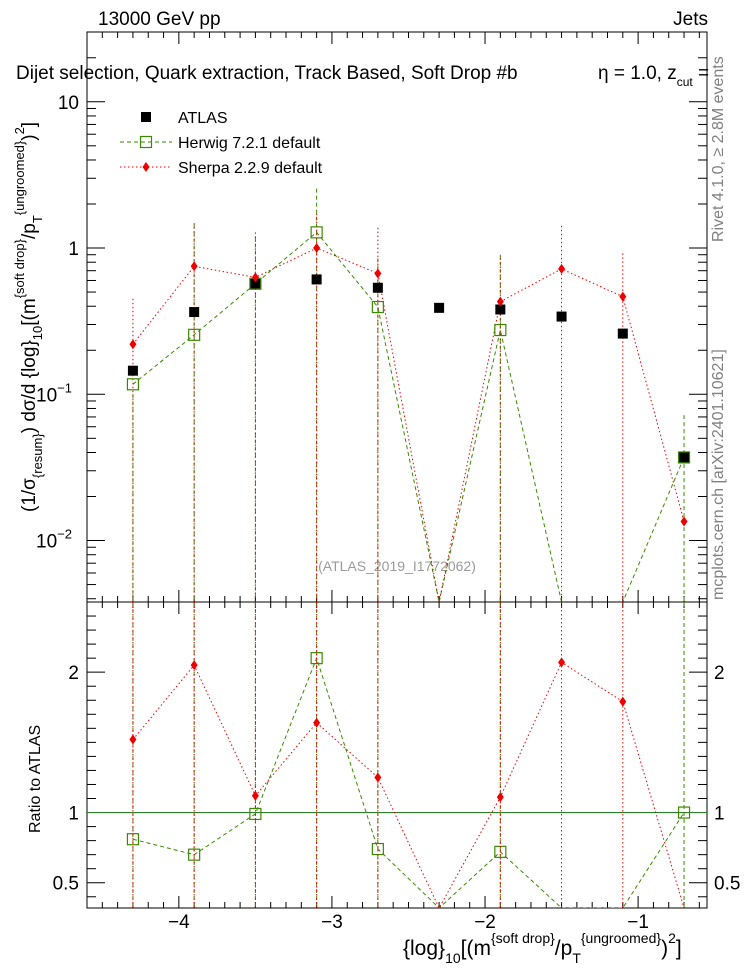 This screenshot has height=972, width=746. I want to click on xlabel-b: [(m, so click(476, 948).